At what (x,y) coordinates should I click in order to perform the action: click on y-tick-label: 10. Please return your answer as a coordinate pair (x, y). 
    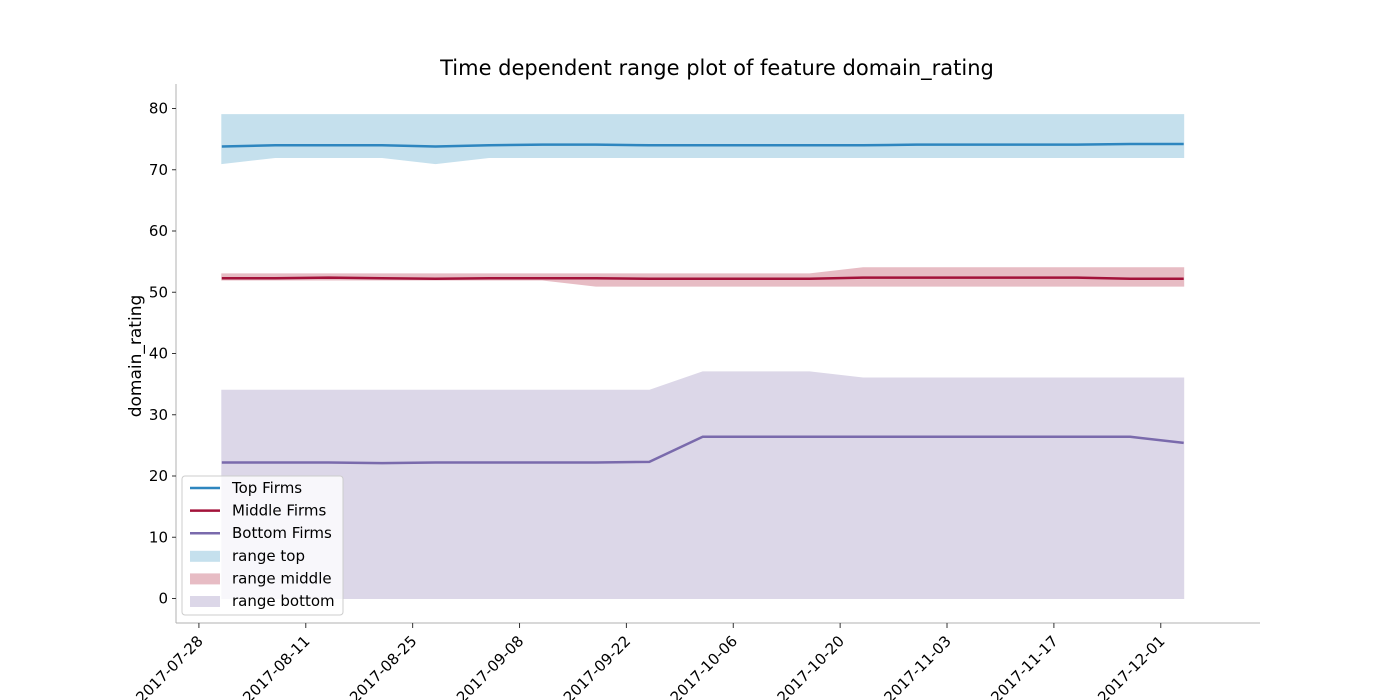
    Looking at the image, I should click on (158, 537).